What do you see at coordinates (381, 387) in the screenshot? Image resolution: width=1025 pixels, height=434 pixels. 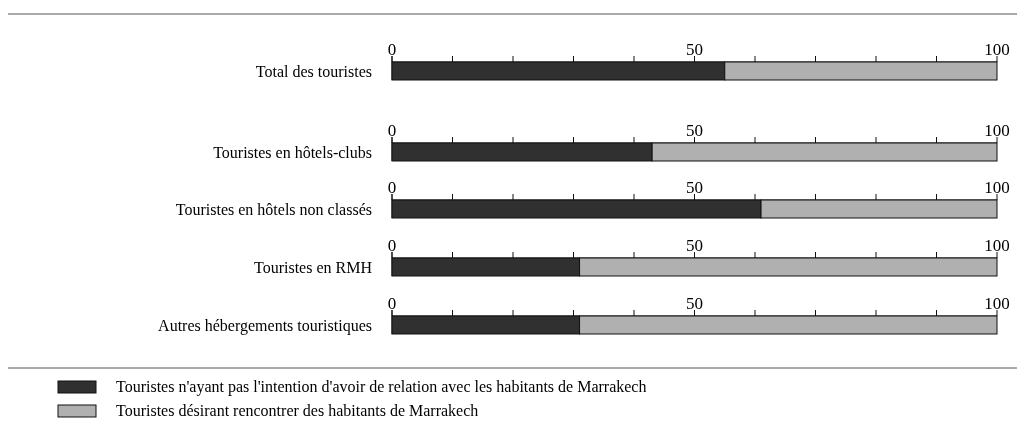 I see `legend-label: Touristes n'ayant pas l'intention d'avoir de relation avec les habitants de Marrakech` at bounding box center [381, 387].